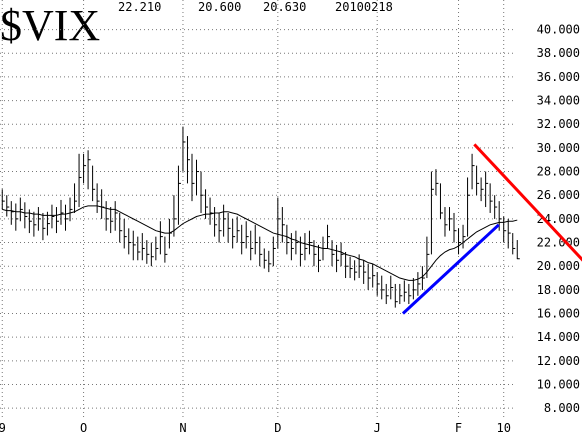 Image resolution: width=582 pixels, height=436 pixels. Describe the element at coordinates (558, 77) in the screenshot. I see `y-tick-label: 36.000` at that location.